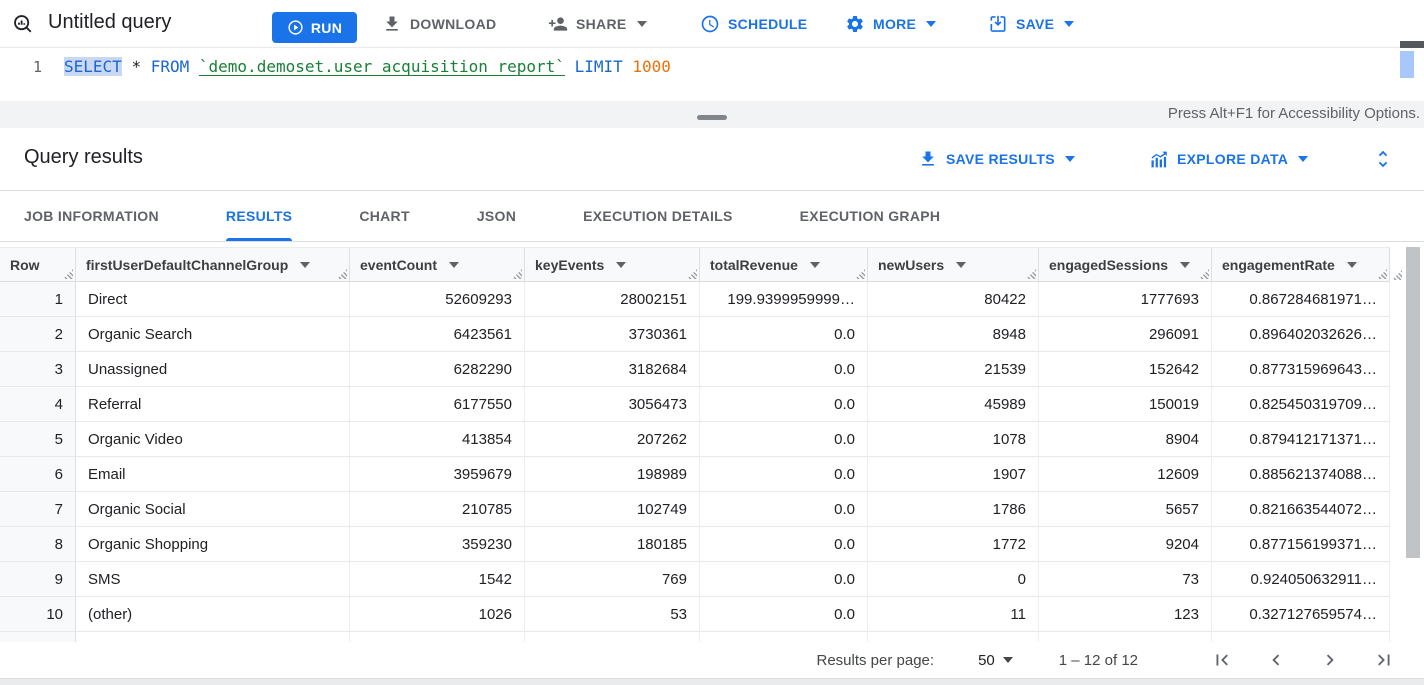 The image size is (1424, 685). I want to click on column-header-eventcount: eventCount, so click(437, 264).